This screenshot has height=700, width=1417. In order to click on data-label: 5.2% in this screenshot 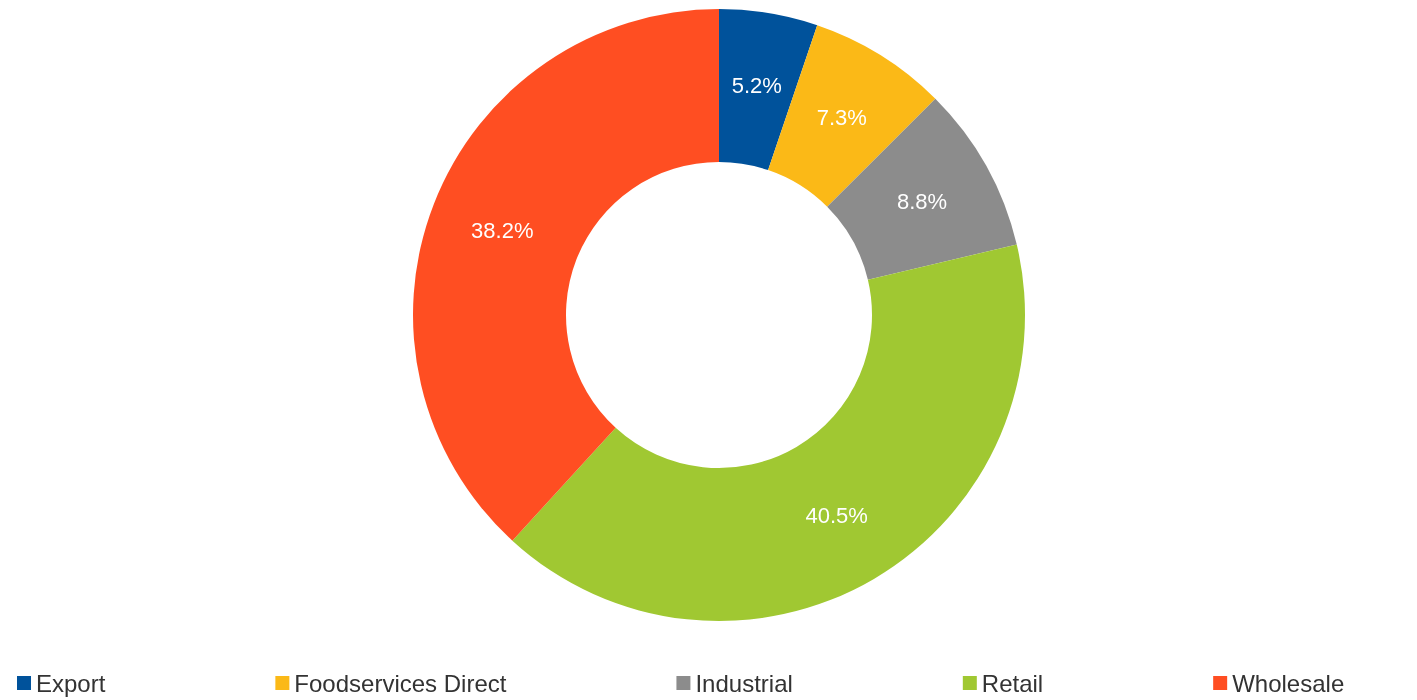, I will do `click(756, 86)`.